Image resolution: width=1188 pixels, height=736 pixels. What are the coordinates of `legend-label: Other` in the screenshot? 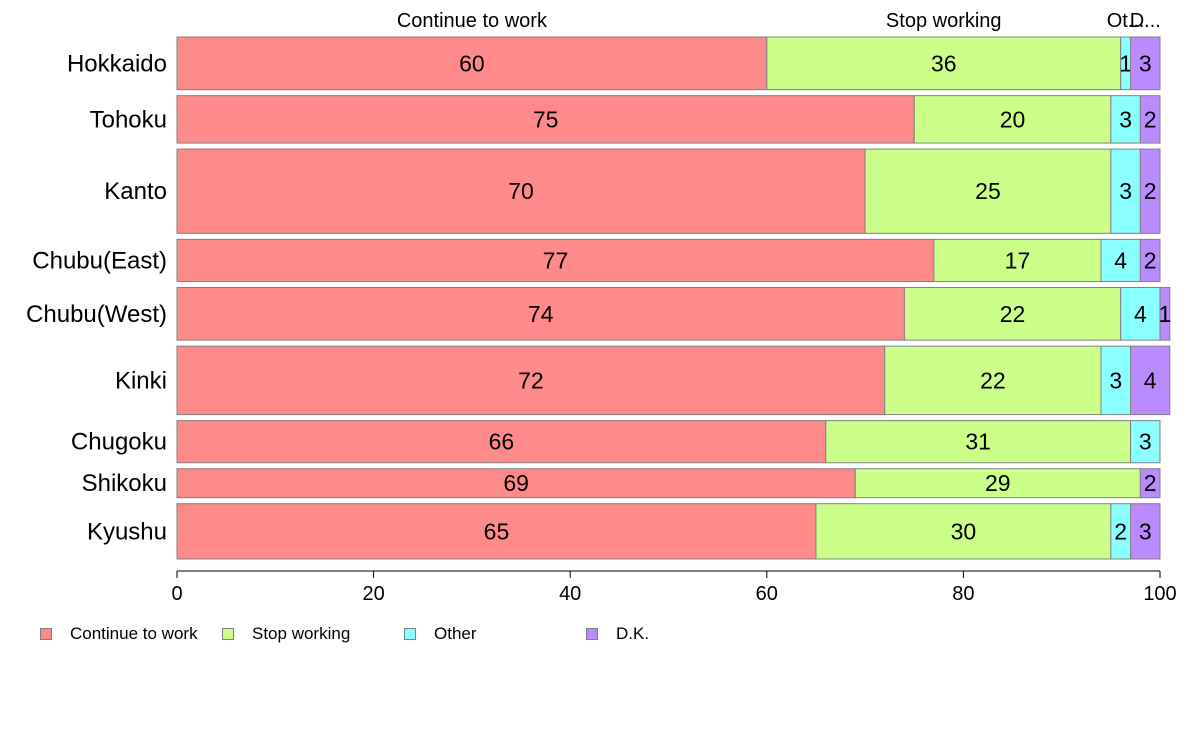 It's located at (455, 633).